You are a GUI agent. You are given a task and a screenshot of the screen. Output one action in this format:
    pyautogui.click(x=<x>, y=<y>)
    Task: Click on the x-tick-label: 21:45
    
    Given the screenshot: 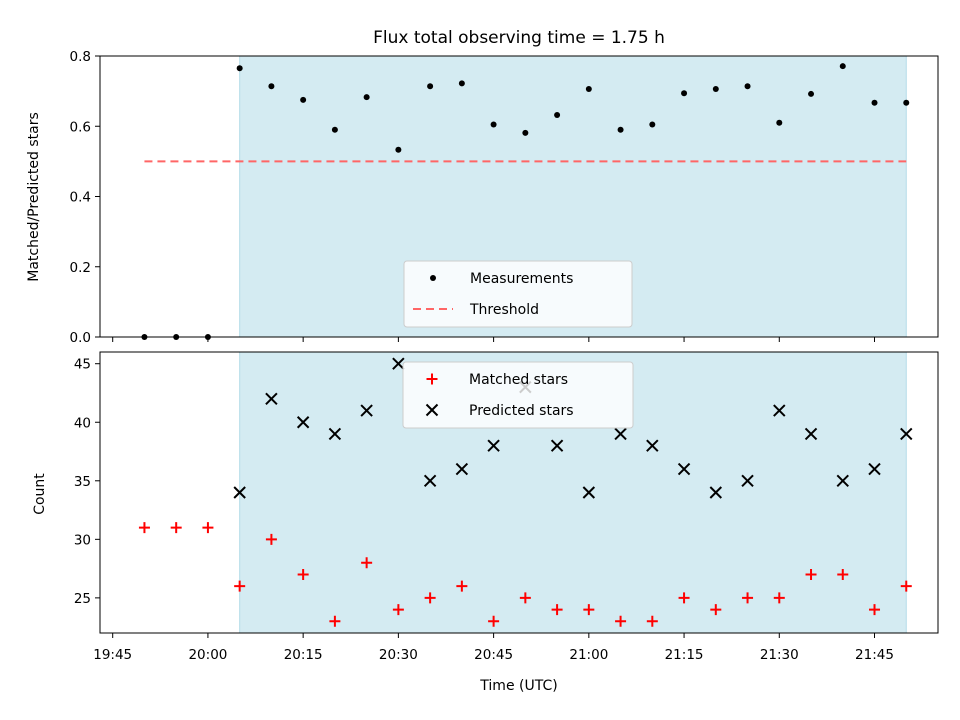 What is the action you would take?
    pyautogui.click(x=874, y=655)
    